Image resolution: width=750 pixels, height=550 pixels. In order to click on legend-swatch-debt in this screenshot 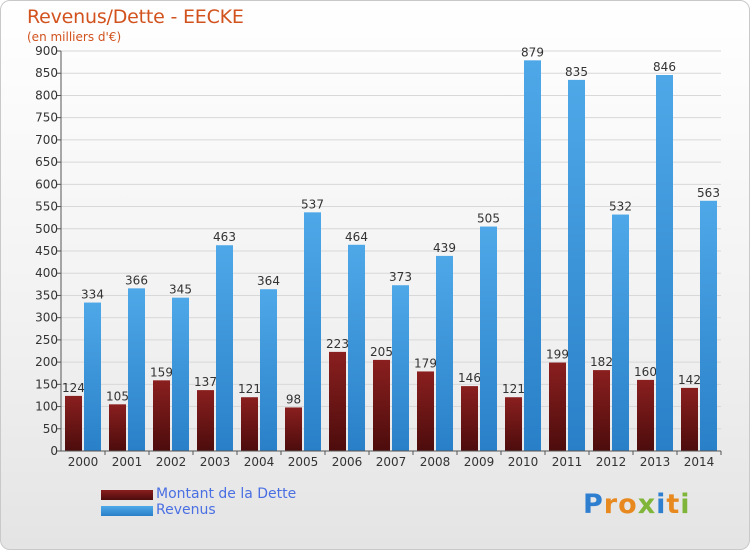, I will do `click(127, 495)`.